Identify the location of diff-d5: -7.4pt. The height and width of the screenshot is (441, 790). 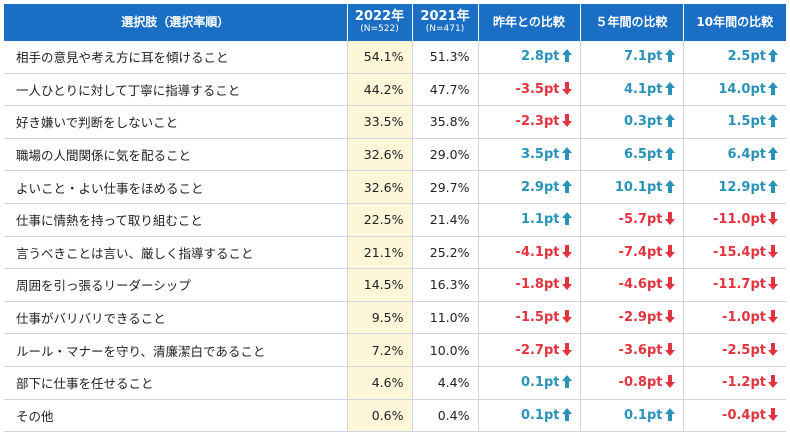
(632, 253).